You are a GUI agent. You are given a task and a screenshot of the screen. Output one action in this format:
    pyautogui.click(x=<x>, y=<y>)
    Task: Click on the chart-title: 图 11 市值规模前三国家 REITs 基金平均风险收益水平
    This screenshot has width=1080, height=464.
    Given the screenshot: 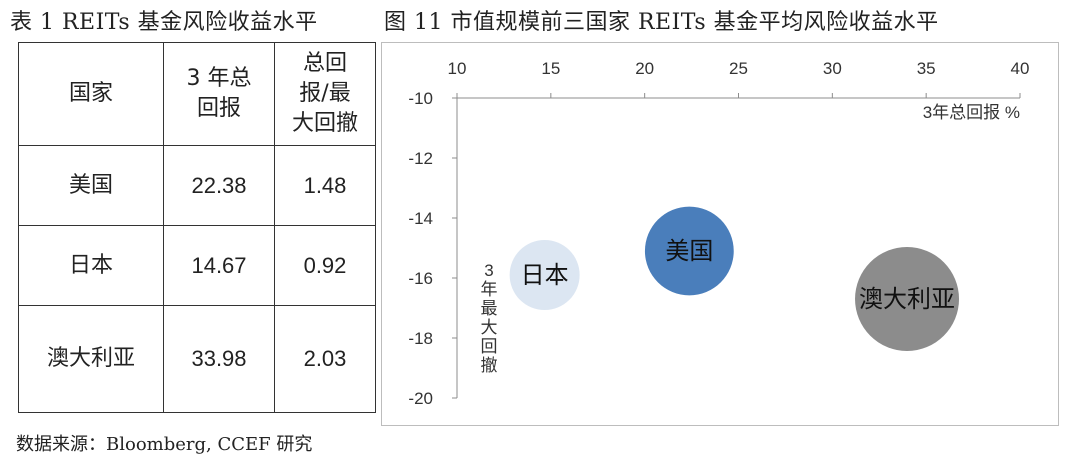 What is the action you would take?
    pyautogui.click(x=661, y=22)
    